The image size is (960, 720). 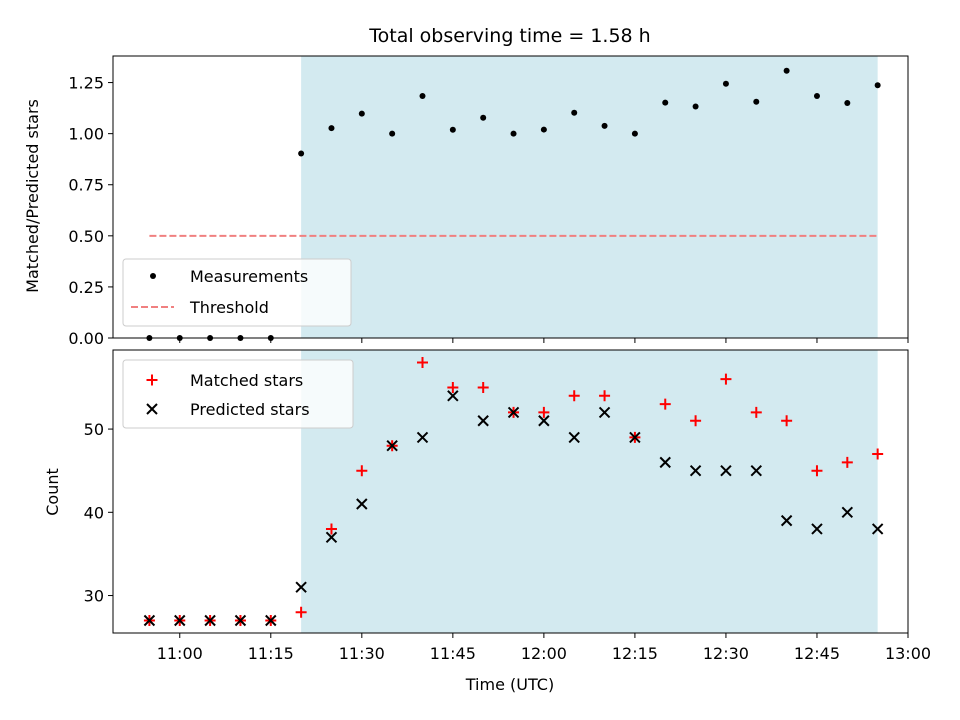 I want to click on bottom-y-axis-label: Count, so click(x=52, y=492).